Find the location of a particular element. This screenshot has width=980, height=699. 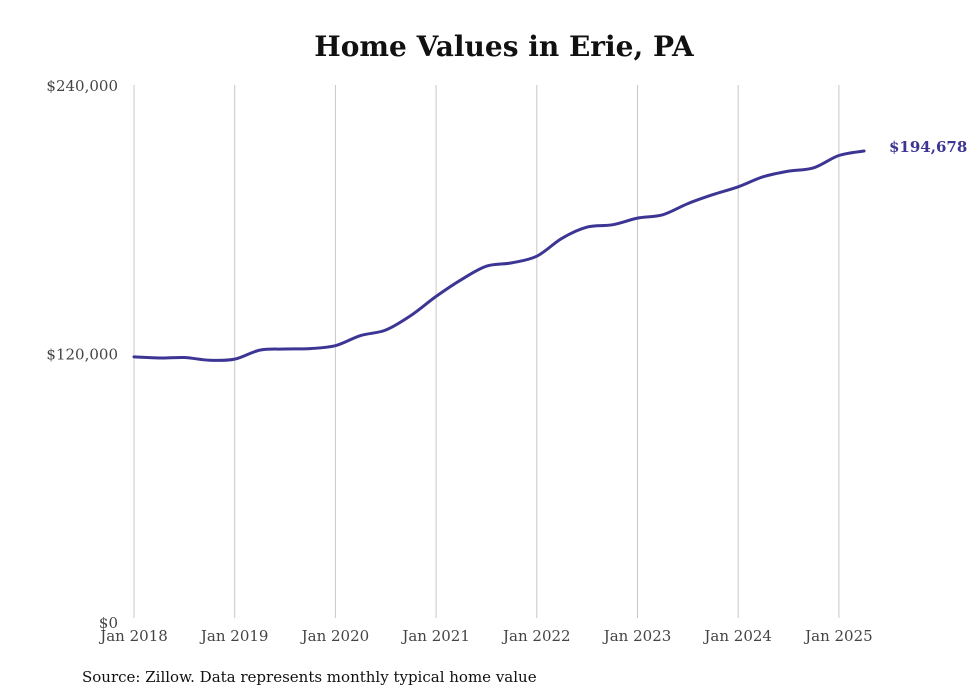

y-tick-label: $240,000 is located at coordinates (82, 86).